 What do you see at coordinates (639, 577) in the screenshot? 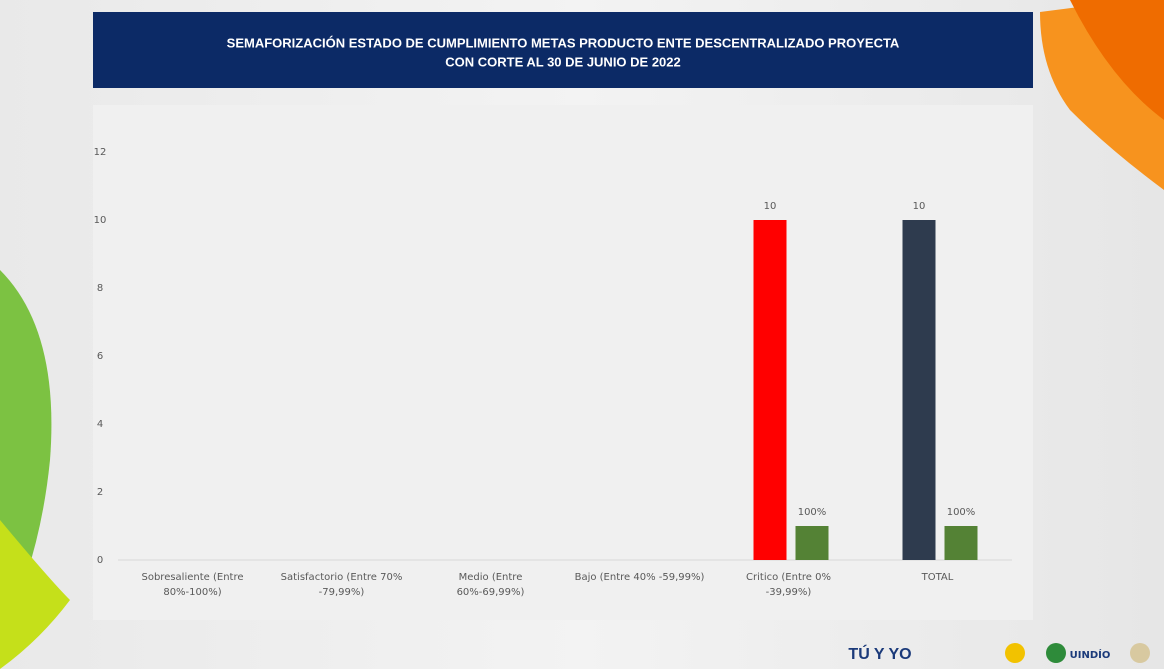
I see `x-tick-label: Bajo (Entre 40% -59,99%)` at bounding box center [639, 577].